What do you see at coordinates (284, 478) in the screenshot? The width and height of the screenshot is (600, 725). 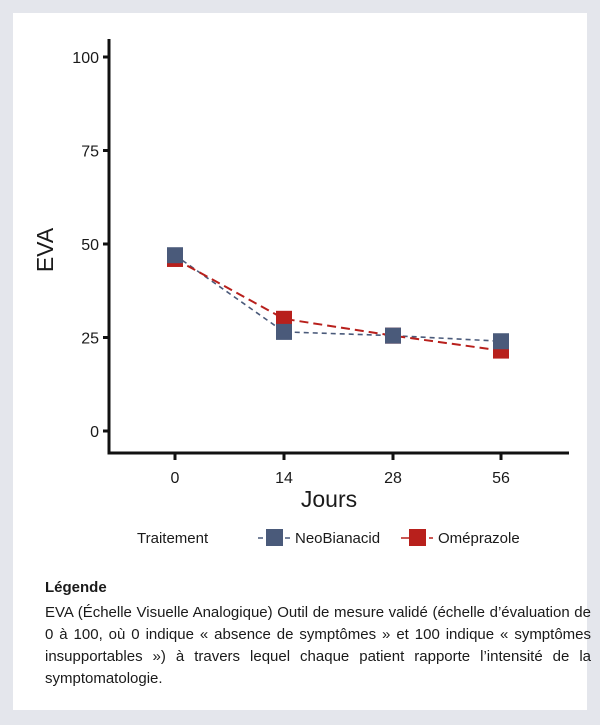 I see `x-tick-label: 14` at bounding box center [284, 478].